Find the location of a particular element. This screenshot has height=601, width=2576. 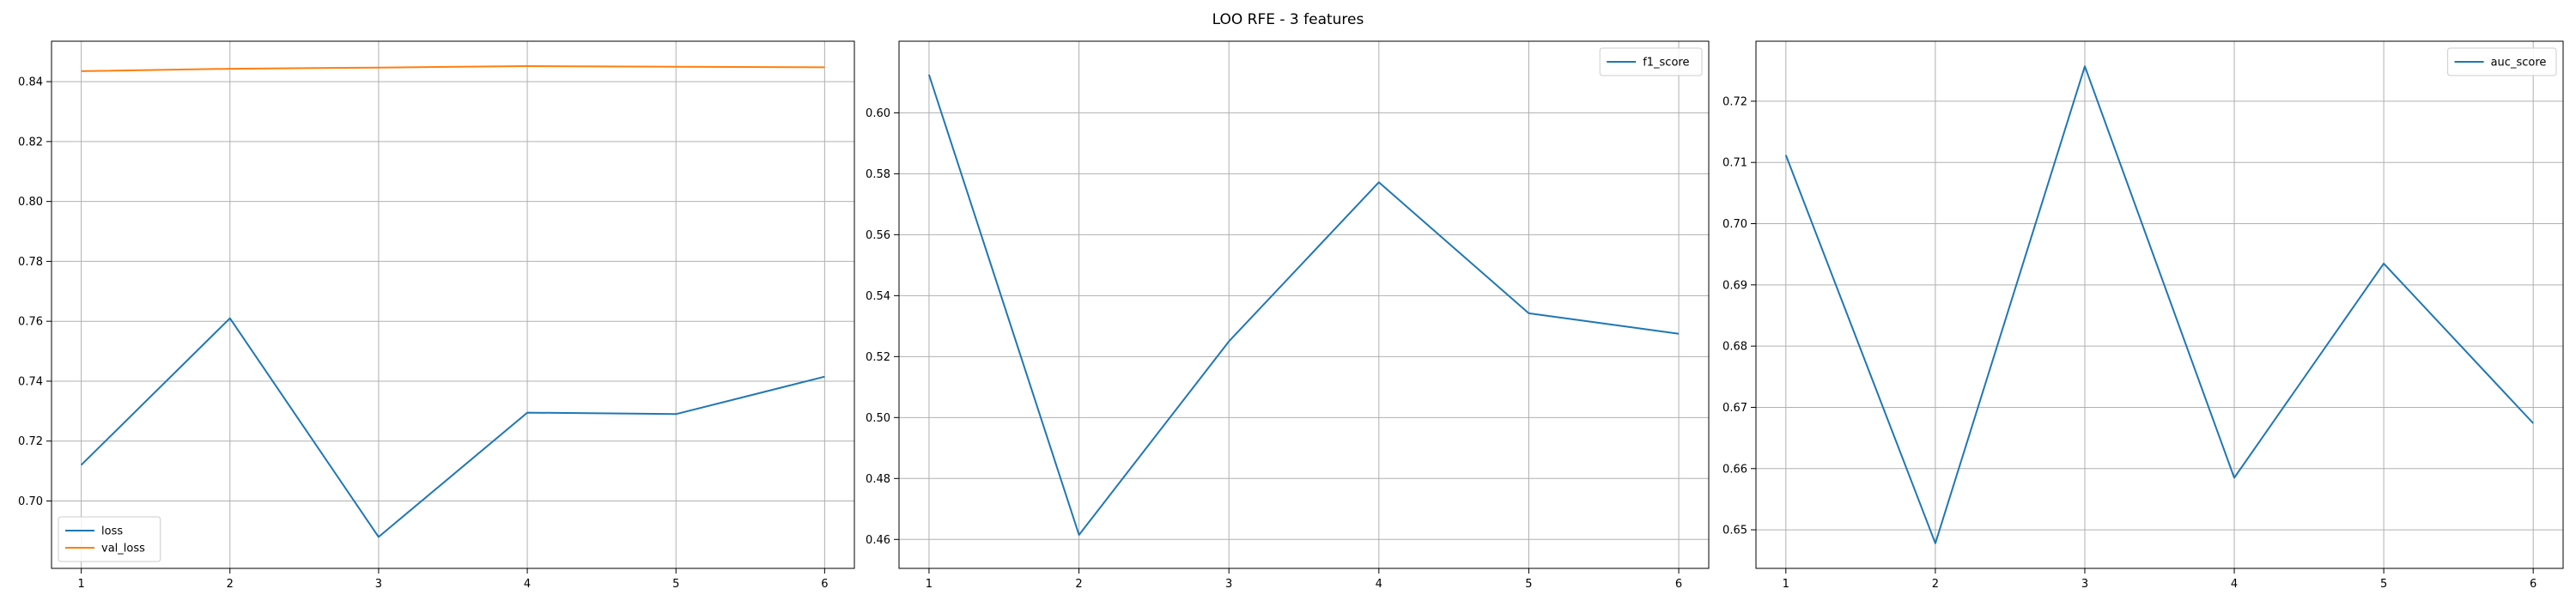

legend: f1_score is located at coordinates (1651, 61).